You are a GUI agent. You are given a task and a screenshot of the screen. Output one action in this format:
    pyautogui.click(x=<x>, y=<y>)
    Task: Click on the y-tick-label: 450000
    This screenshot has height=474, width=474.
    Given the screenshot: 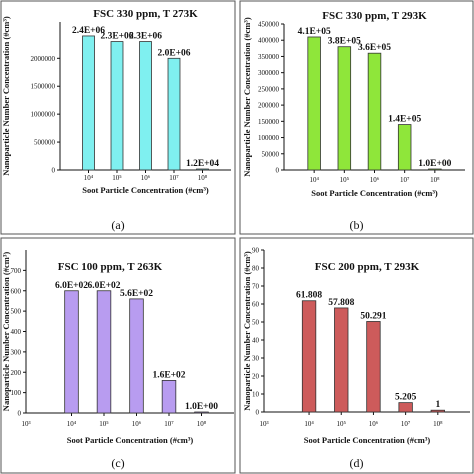 What is the action you would take?
    pyautogui.click(x=269, y=25)
    